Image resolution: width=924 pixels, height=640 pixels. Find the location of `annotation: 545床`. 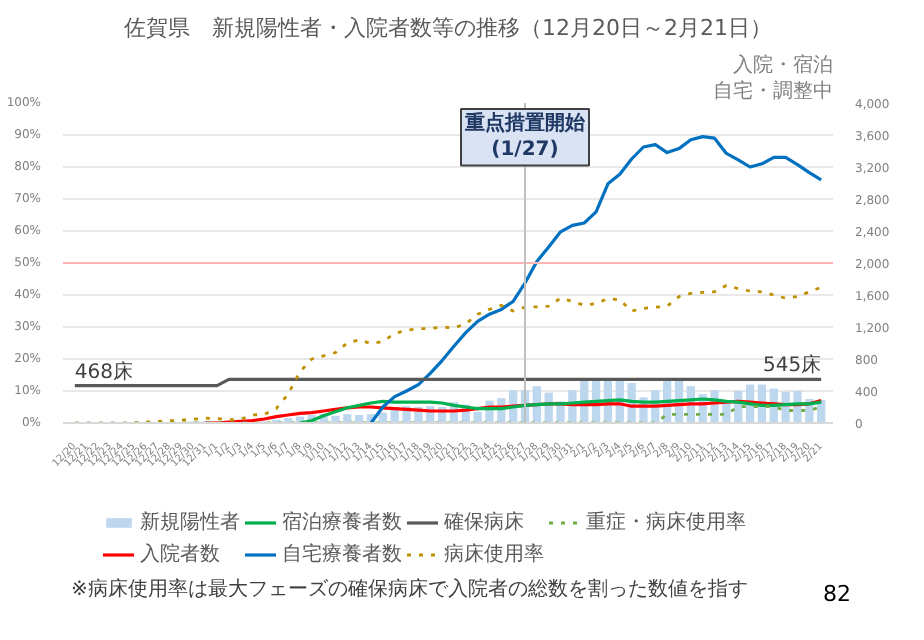

annotation: 545床 is located at coordinates (792, 365).